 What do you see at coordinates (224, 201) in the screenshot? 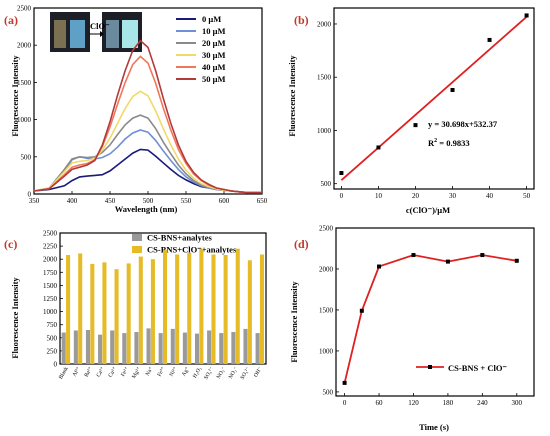
I see `panel-a-x-tick-label: 600` at bounding box center [224, 201].